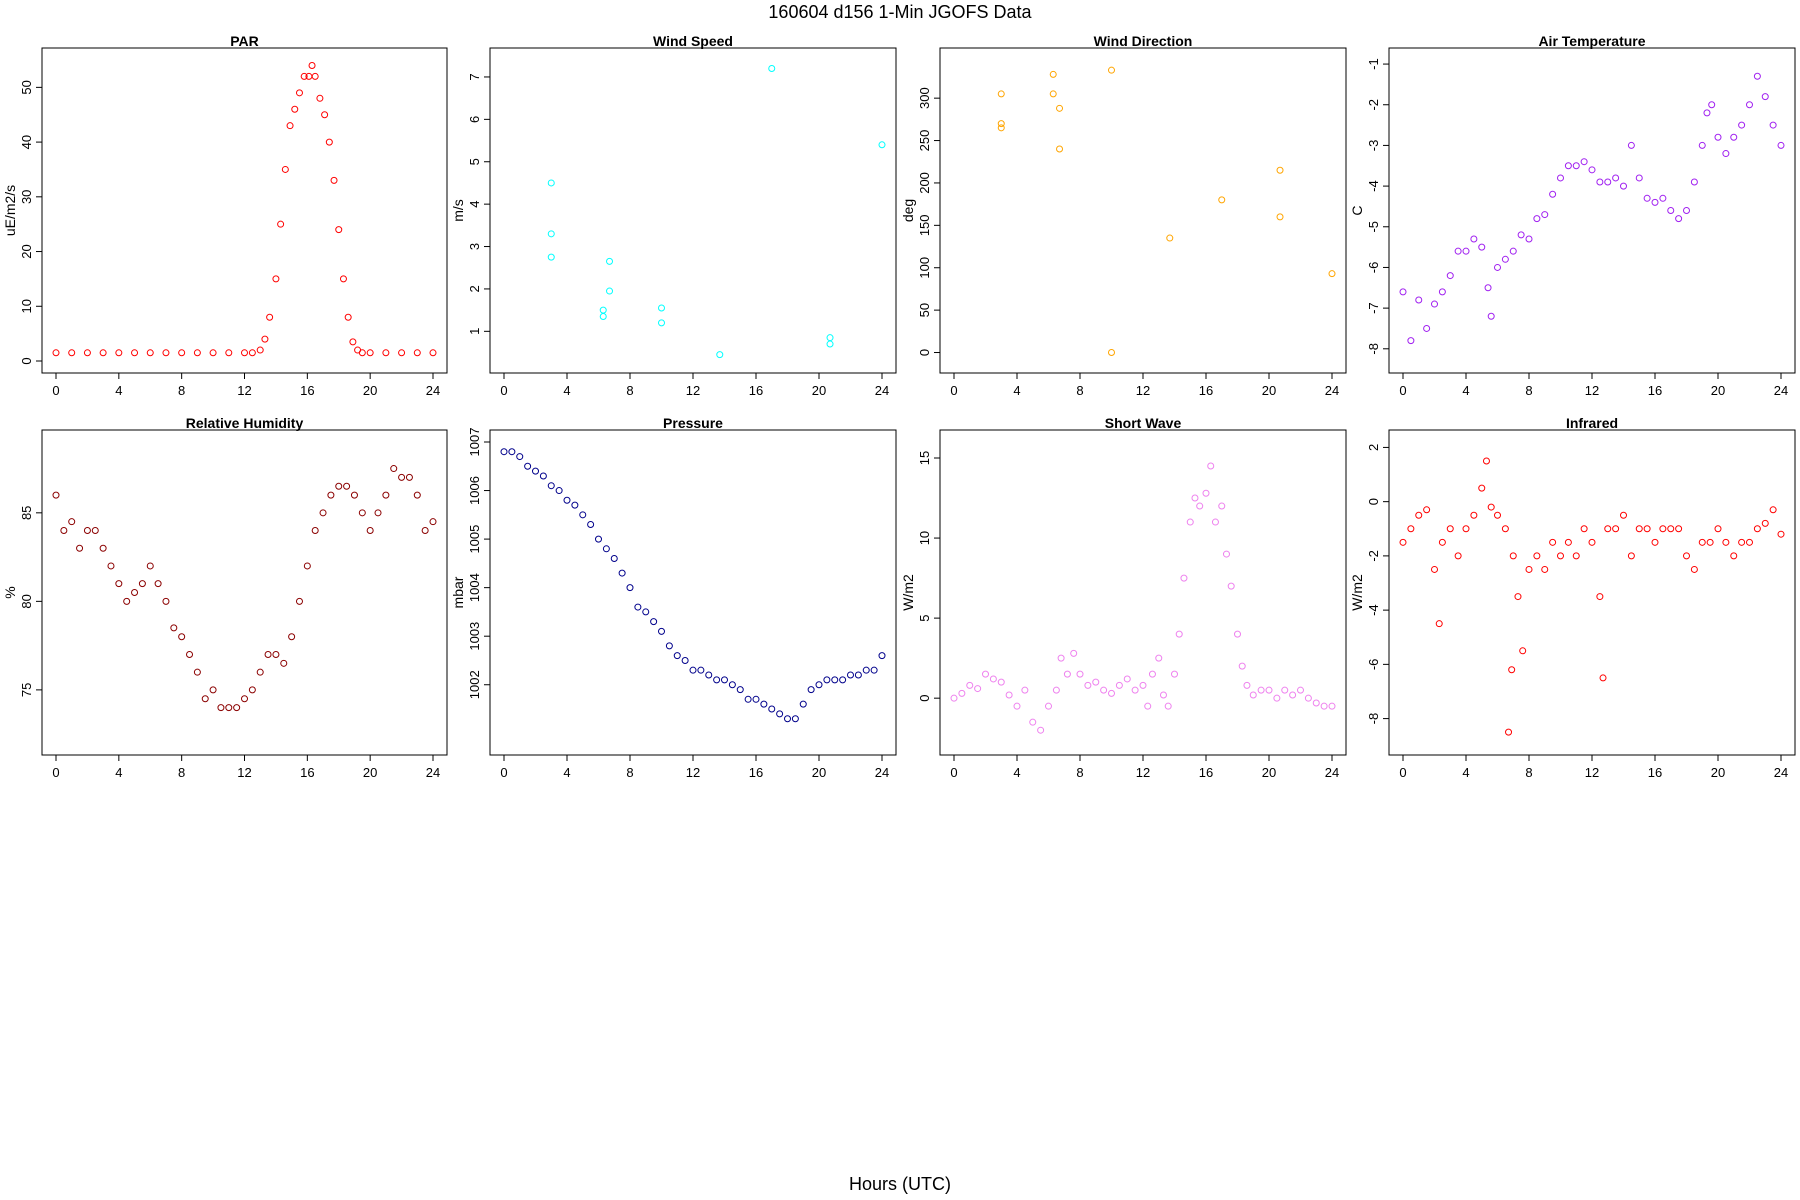  Describe the element at coordinates (693, 41) in the screenshot. I see `panel-title: Wind Speed` at that location.